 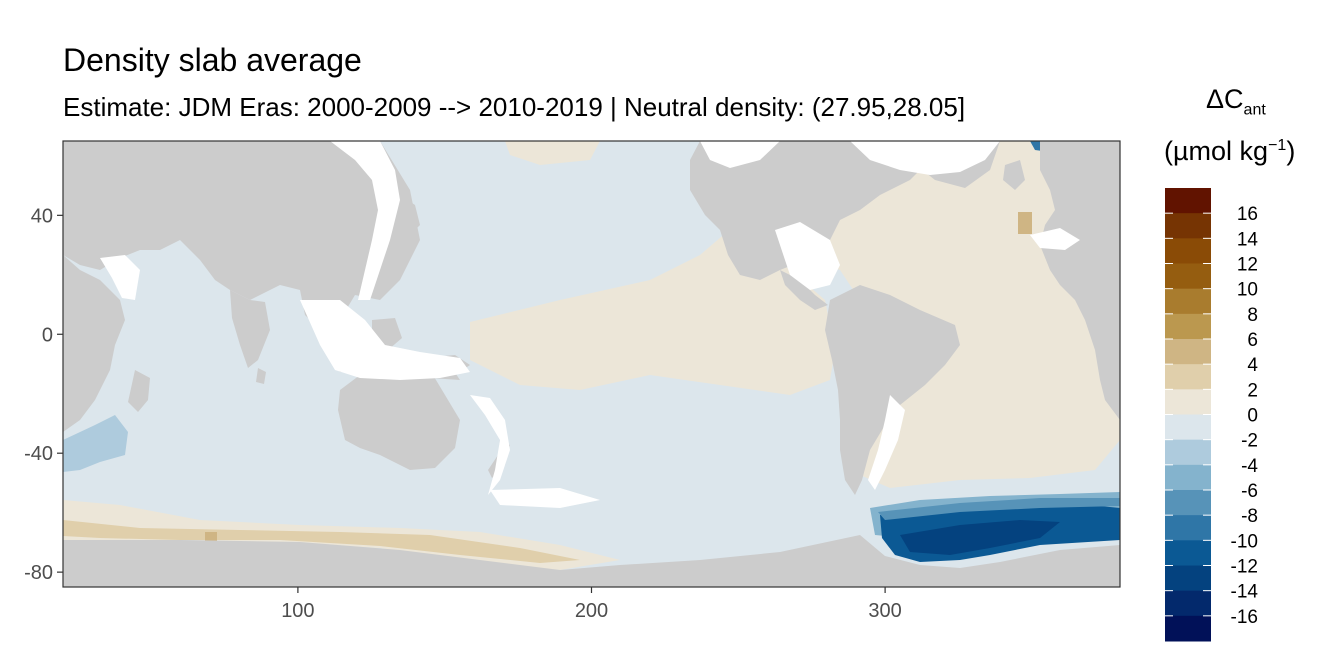 What do you see at coordinates (1245, 416) in the screenshot?
I see `legend-labels: 16 14 12 10 8 6 4 2 0 -2 -4 -6 -8 -10 -12 -14 -16` at bounding box center [1245, 416].